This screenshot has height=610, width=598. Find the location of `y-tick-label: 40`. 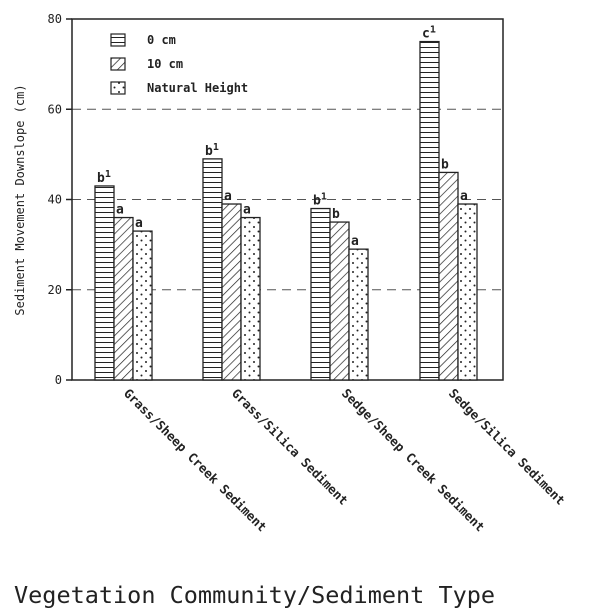

y-tick-label: 40 is located at coordinates (55, 200).